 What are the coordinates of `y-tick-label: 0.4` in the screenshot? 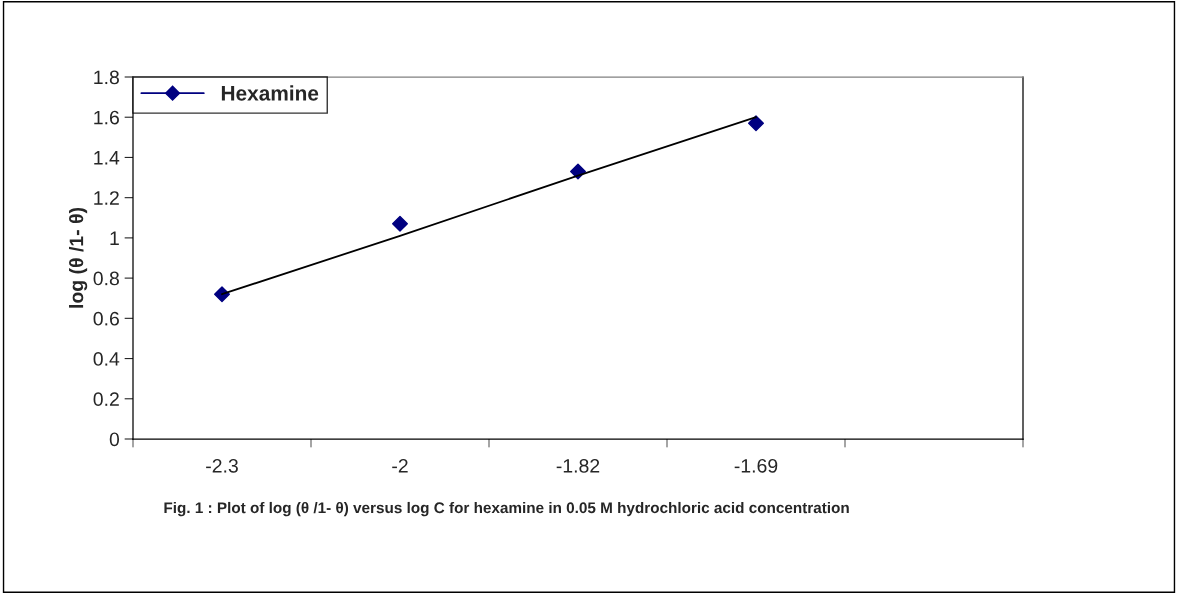 It's located at (106, 359).